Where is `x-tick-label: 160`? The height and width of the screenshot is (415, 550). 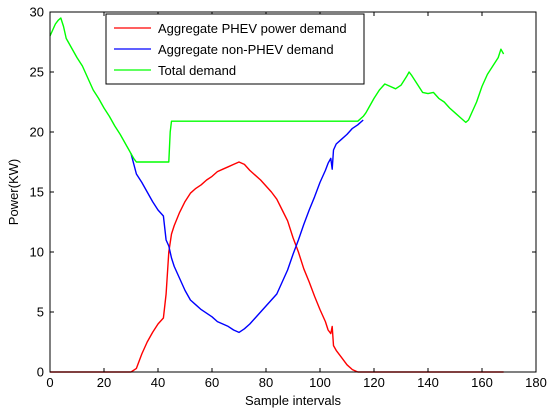
x-tick-label: 160 is located at coordinates (482, 382).